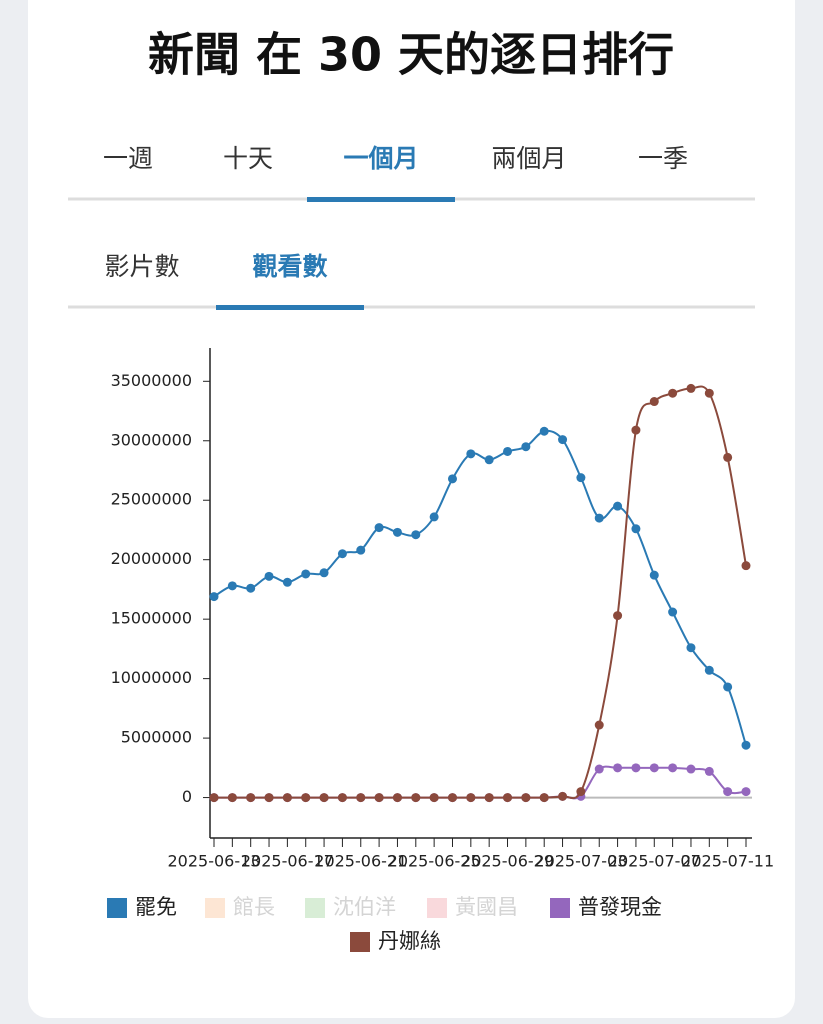  I want to click on active-tab-indicator, so click(381, 199).